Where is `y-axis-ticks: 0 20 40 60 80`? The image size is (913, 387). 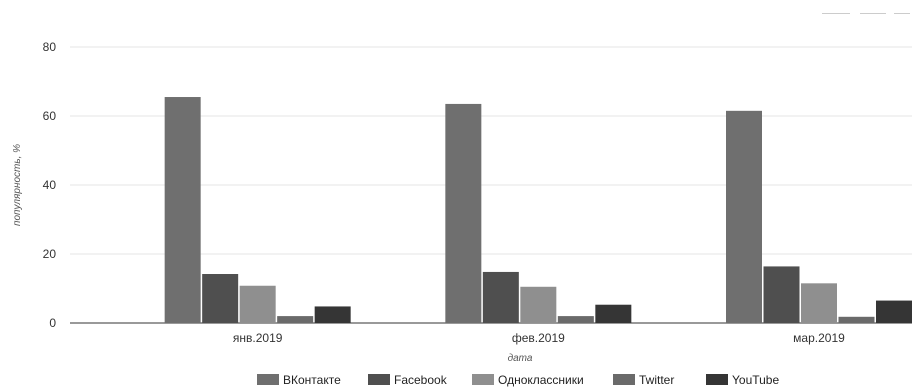
y-axis-ticks: 0 20 40 60 80 is located at coordinates (50, 185).